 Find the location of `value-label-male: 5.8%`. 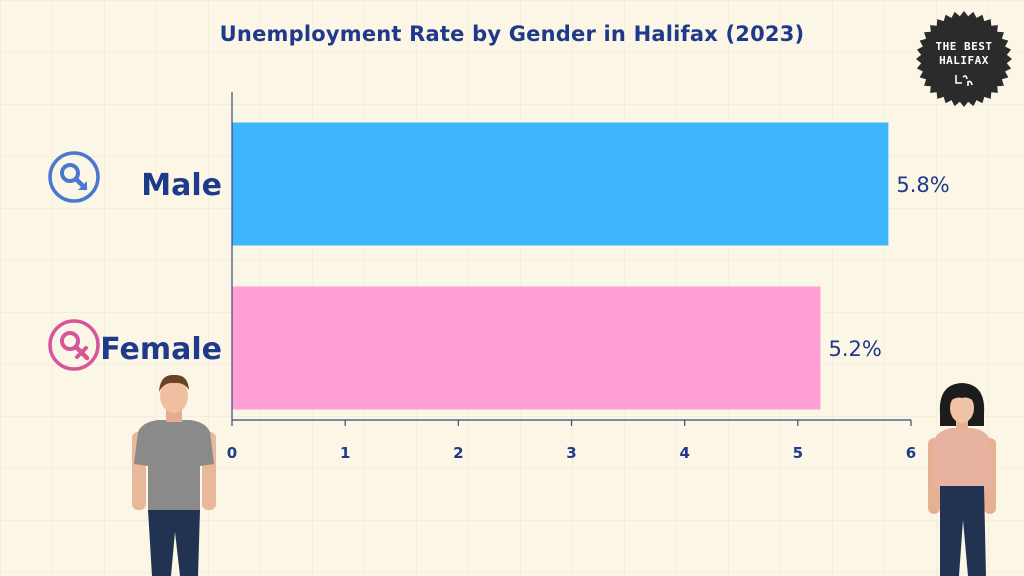

value-label-male: 5.8% is located at coordinates (922, 185).